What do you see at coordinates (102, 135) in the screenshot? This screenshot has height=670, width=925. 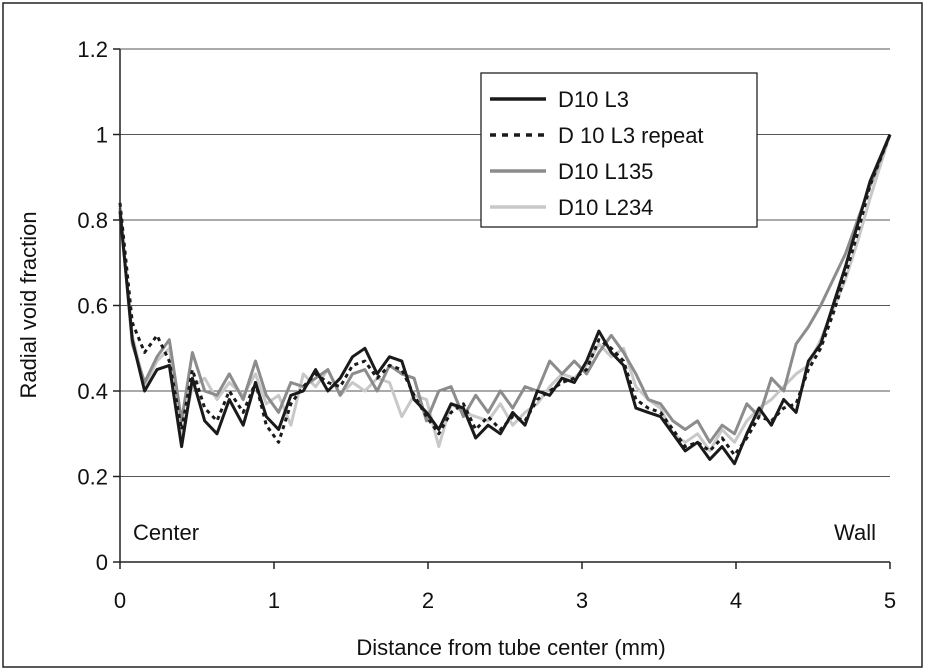 I see `y-tick-label: 1` at bounding box center [102, 135].